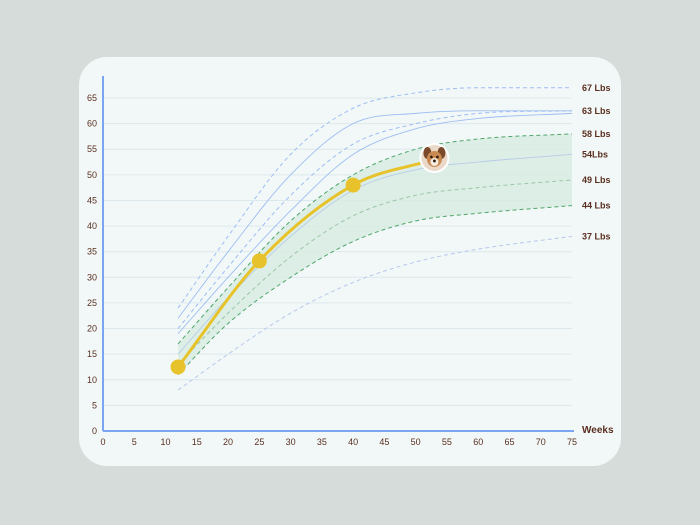 The height and width of the screenshot is (525, 700). What do you see at coordinates (166, 442) in the screenshot?
I see `x-tick-label: 10` at bounding box center [166, 442].